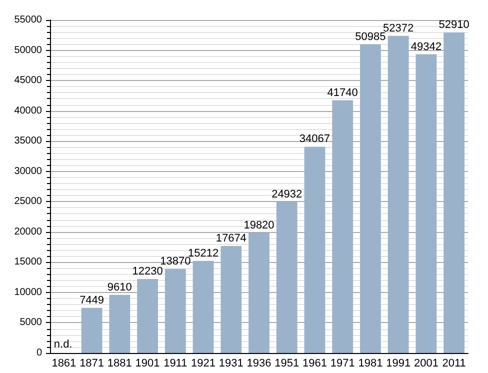  Describe the element at coordinates (454, 364) in the screenshot. I see `x-tick-label: 2011` at that location.